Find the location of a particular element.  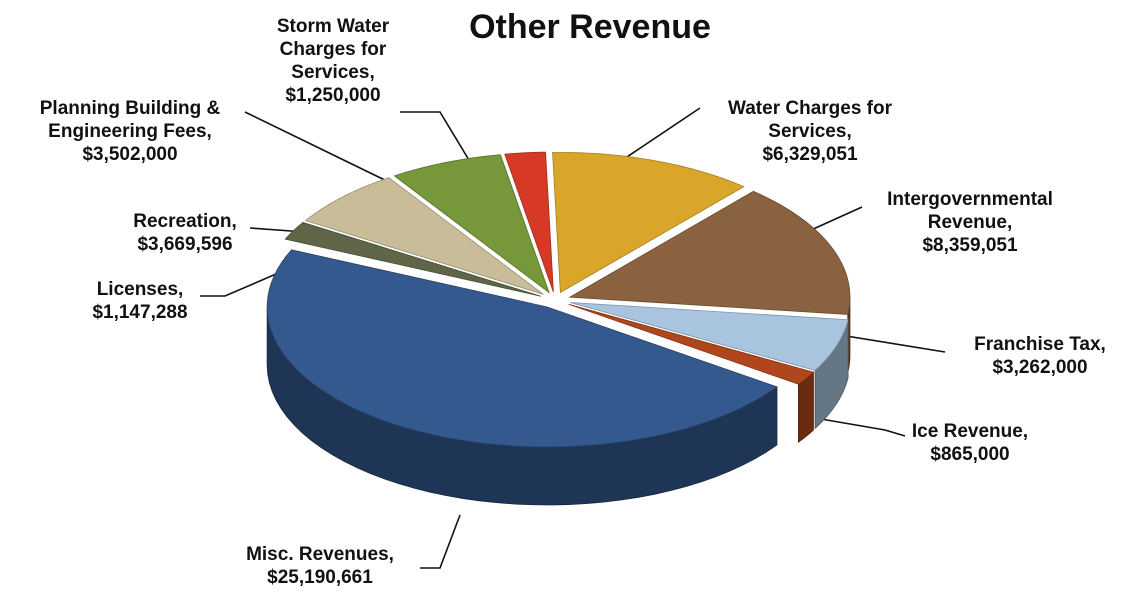

category-name: Franchise Tax, is located at coordinates (1040, 344).